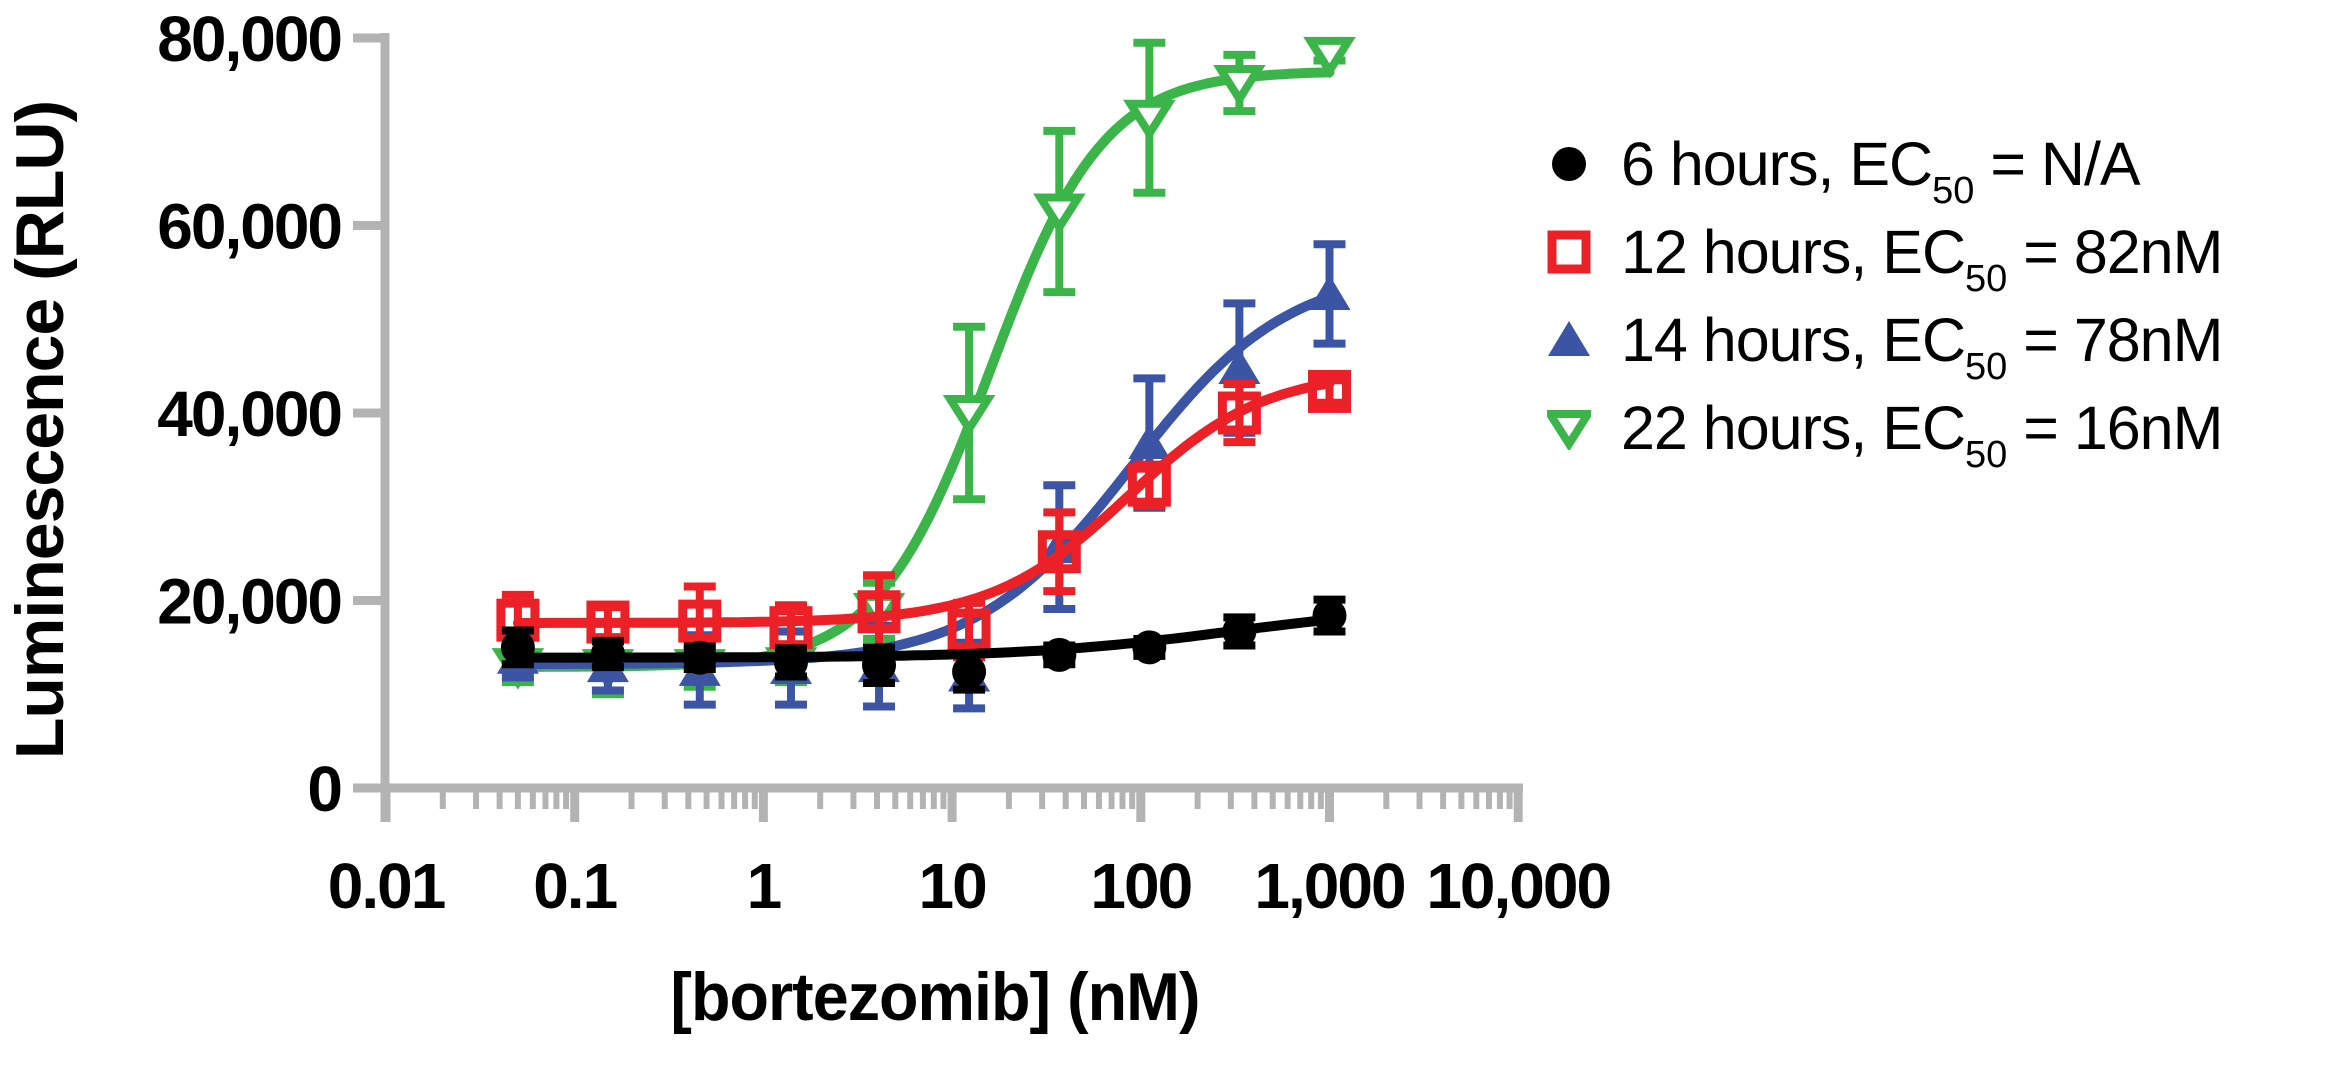 The image size is (2329, 1066). What do you see at coordinates (1569, 164) in the screenshot?
I see `circle-marker-icon` at bounding box center [1569, 164].